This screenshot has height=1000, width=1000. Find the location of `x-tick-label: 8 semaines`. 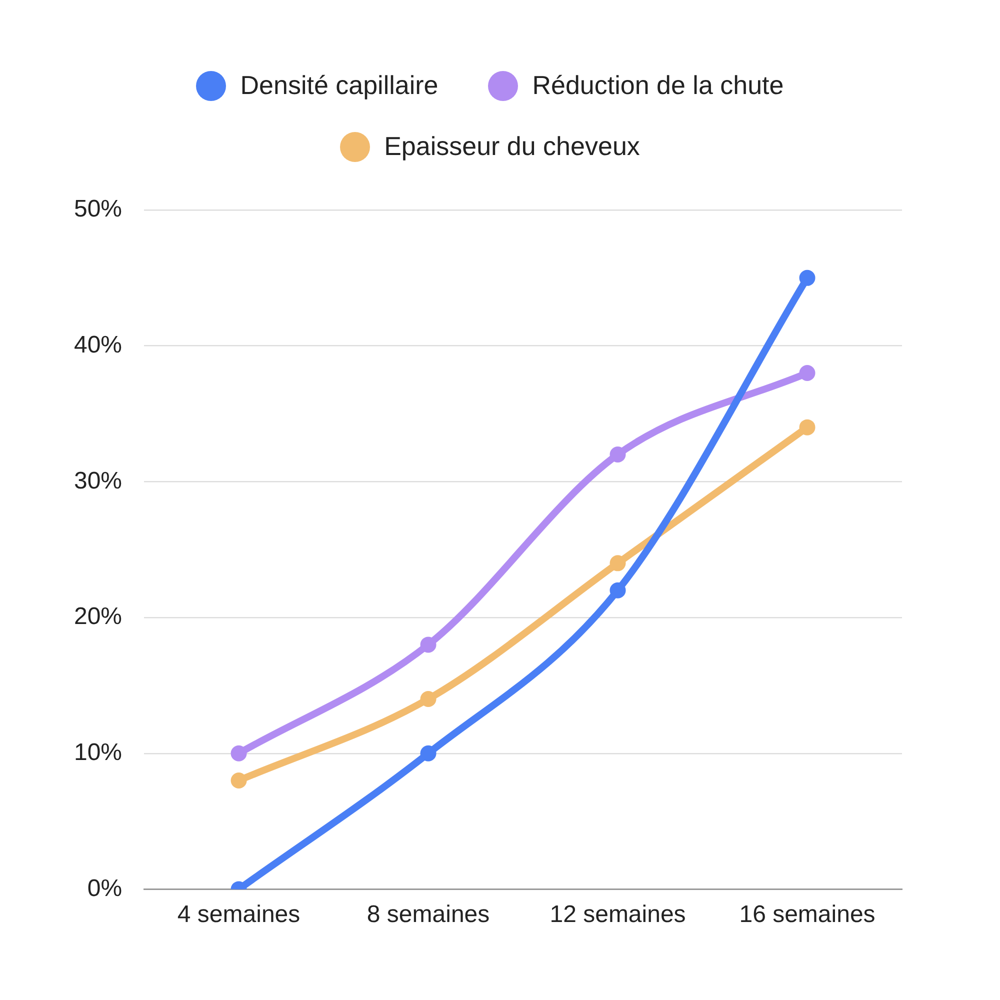

x-tick-label: 8 semaines is located at coordinates (428, 914).